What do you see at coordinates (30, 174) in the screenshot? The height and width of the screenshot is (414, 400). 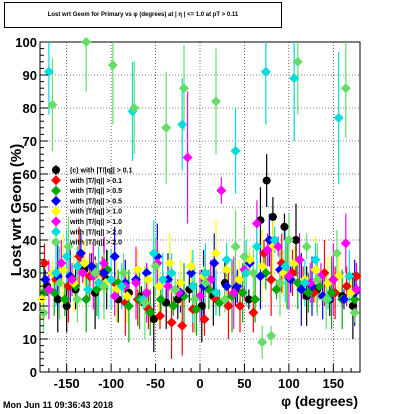 I see `y-tick-label: 60` at bounding box center [30, 174].